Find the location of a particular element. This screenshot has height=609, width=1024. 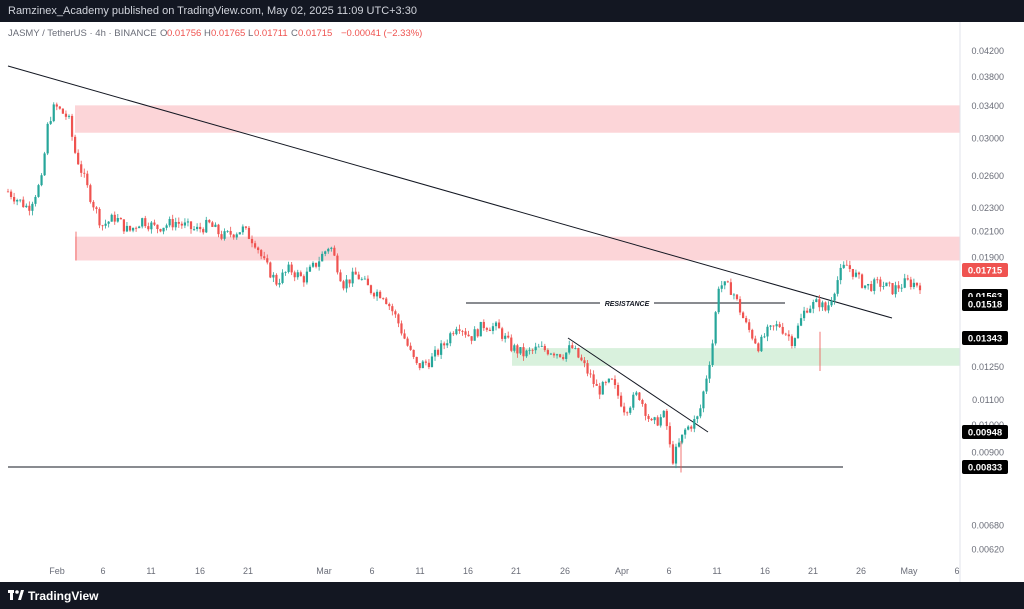

time-tick: 26 is located at coordinates (565, 571).